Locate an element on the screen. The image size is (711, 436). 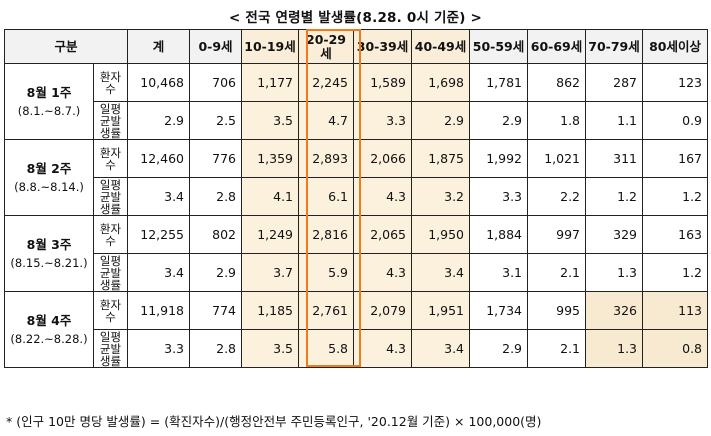
cases-cell: 1,884 is located at coordinates (499, 234).